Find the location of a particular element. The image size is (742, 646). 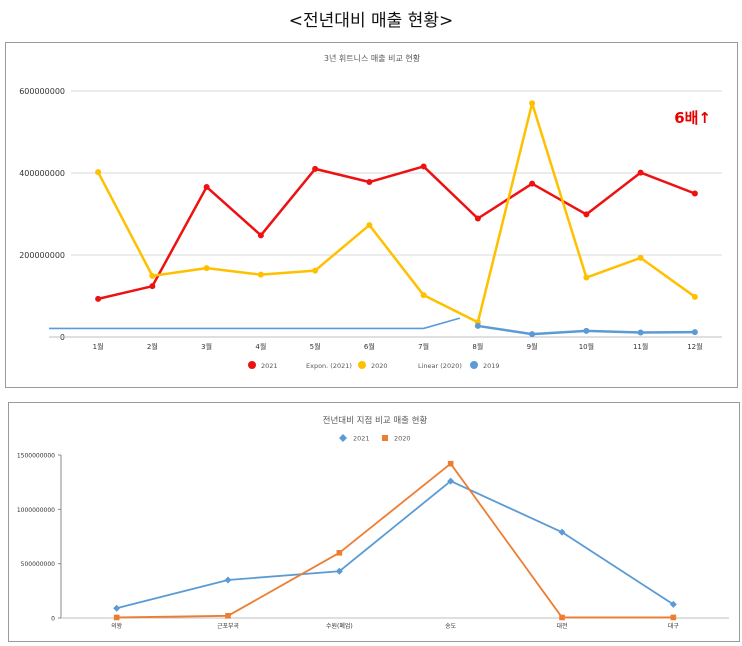

chart-title: 전년대비 지점 비교 매출 현황 is located at coordinates (375, 420).